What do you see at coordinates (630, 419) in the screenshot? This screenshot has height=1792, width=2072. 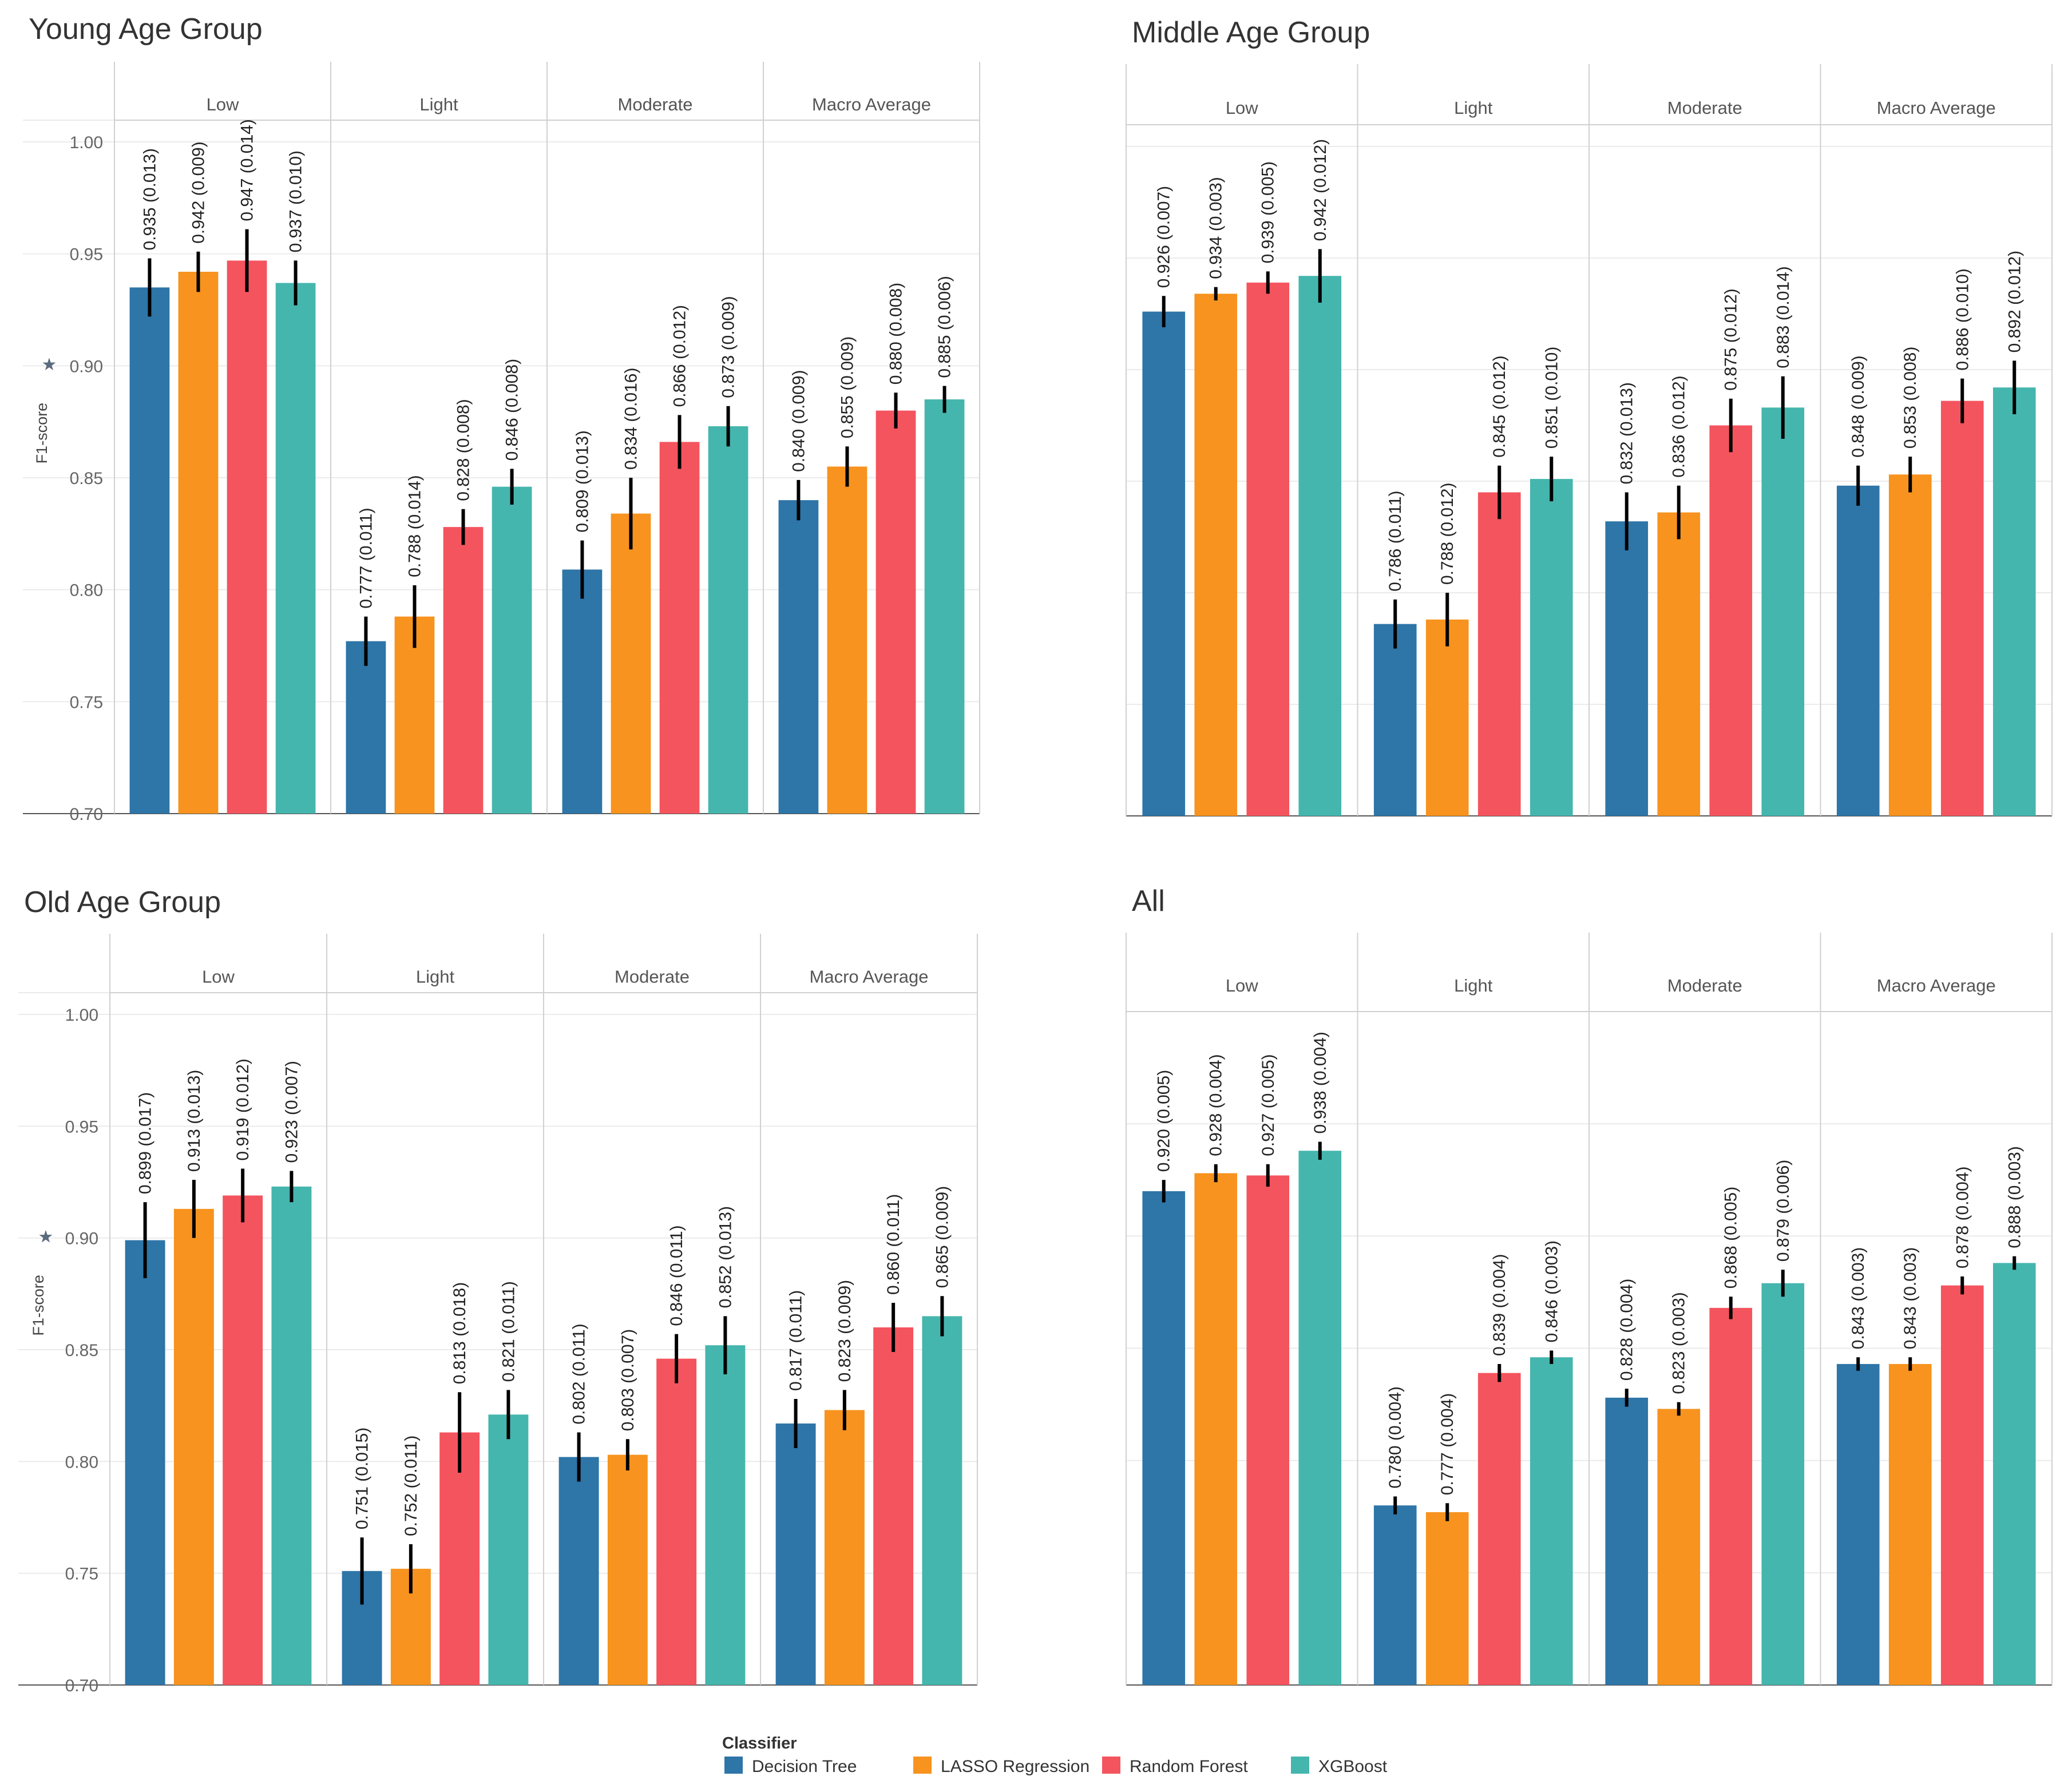 I see `data-label: 0.834 (0.016)` at bounding box center [630, 419].